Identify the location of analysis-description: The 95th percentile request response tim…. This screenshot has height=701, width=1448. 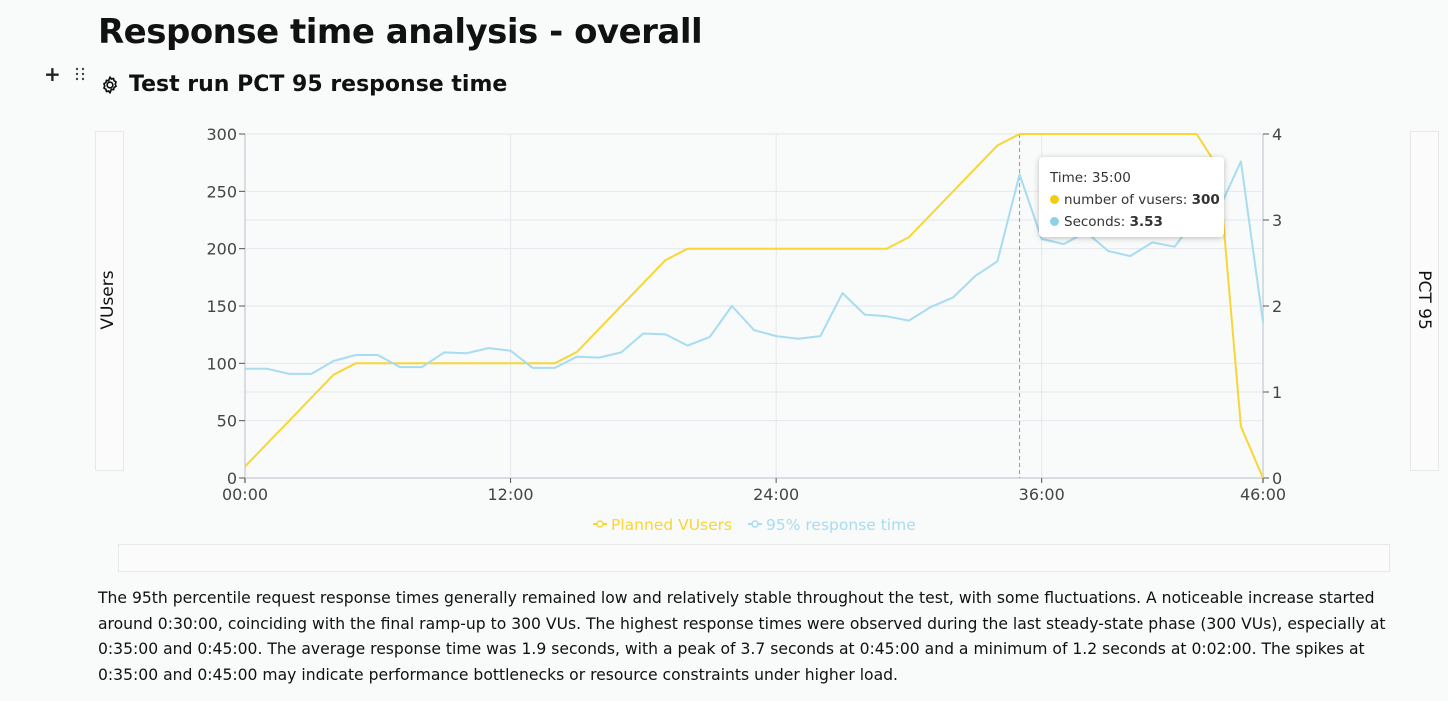
(742, 636).